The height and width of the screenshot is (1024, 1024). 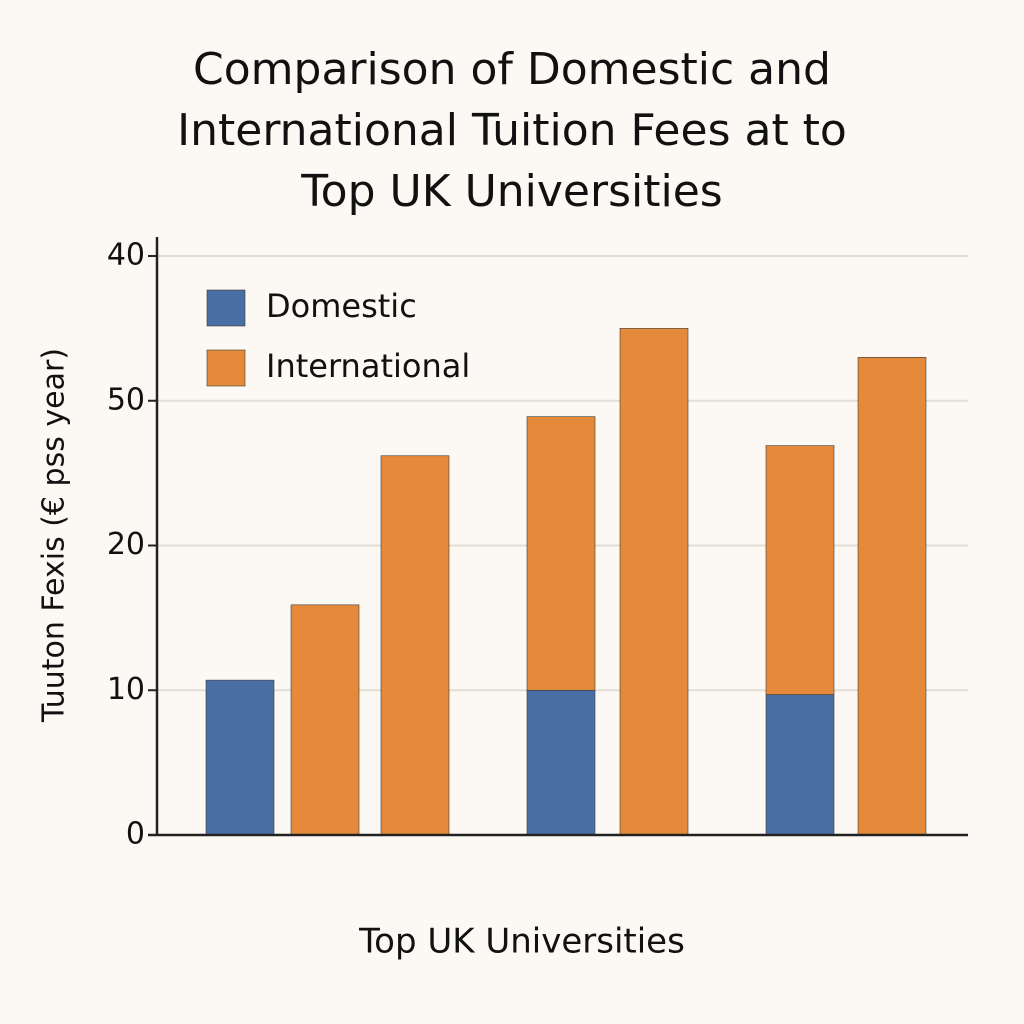 I want to click on chart-title: Top UK Universities, so click(x=511, y=191).